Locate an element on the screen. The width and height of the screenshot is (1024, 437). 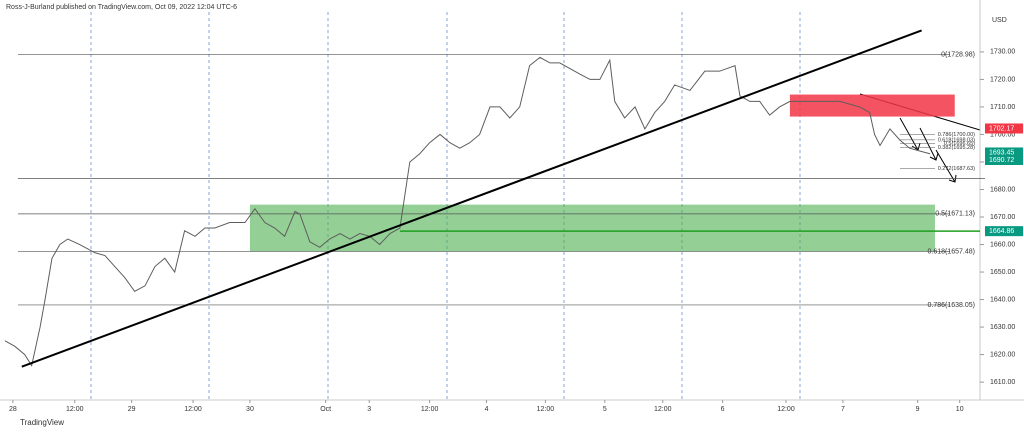
price-tag-label: 1693.45 is located at coordinates (1001, 152).